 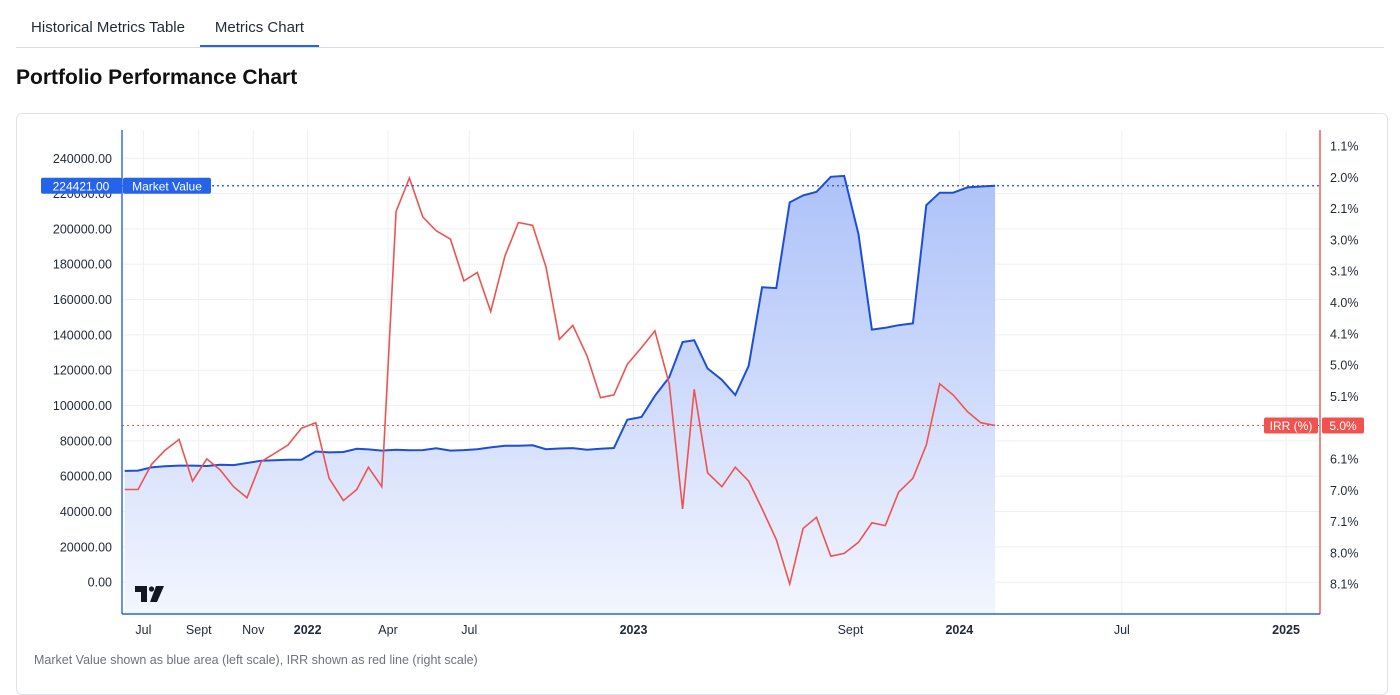 I want to click on left-tick-label: 160000.00, so click(x=82, y=300).